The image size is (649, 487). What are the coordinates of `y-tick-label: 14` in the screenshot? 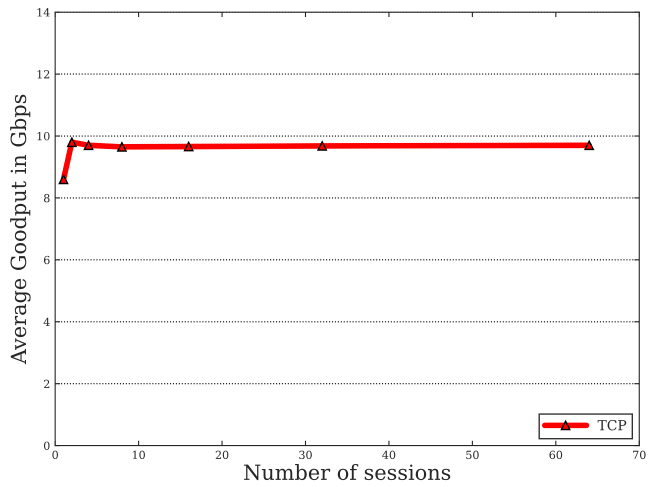 It's located at (44, 12).